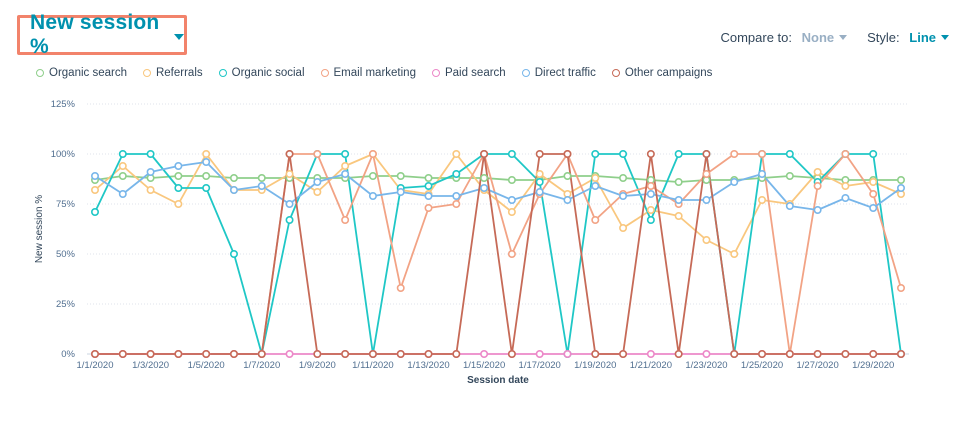  I want to click on x-tick-label: 1/15/2020, so click(484, 365).